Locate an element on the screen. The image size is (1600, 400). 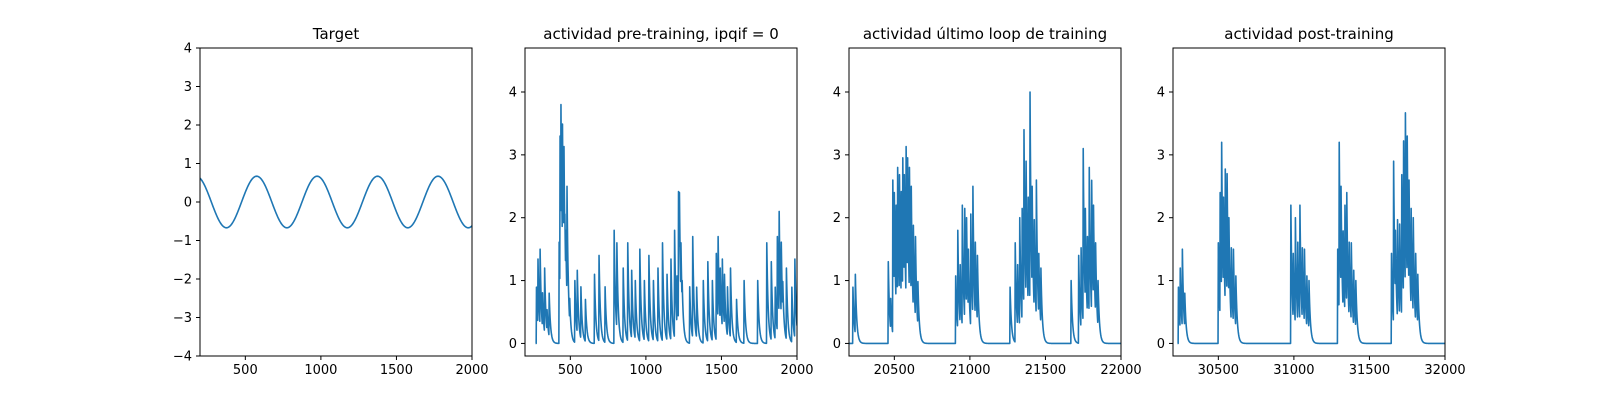
chart-title: actividad post-training is located at coordinates (1308, 34).